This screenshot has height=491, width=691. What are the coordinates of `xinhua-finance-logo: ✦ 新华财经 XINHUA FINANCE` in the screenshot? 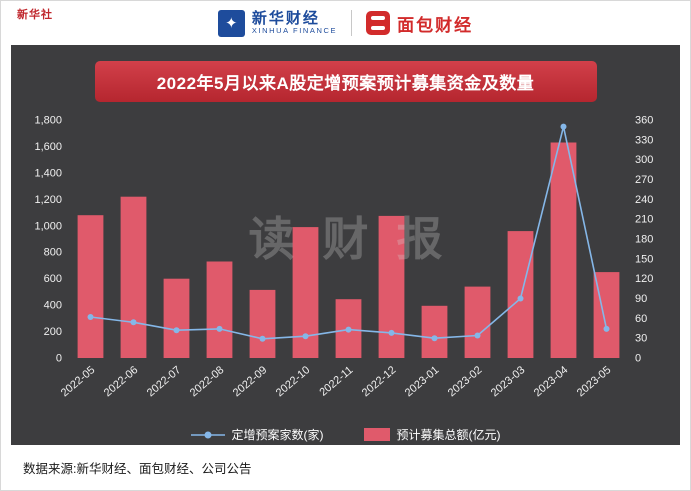 It's located at (277, 23).